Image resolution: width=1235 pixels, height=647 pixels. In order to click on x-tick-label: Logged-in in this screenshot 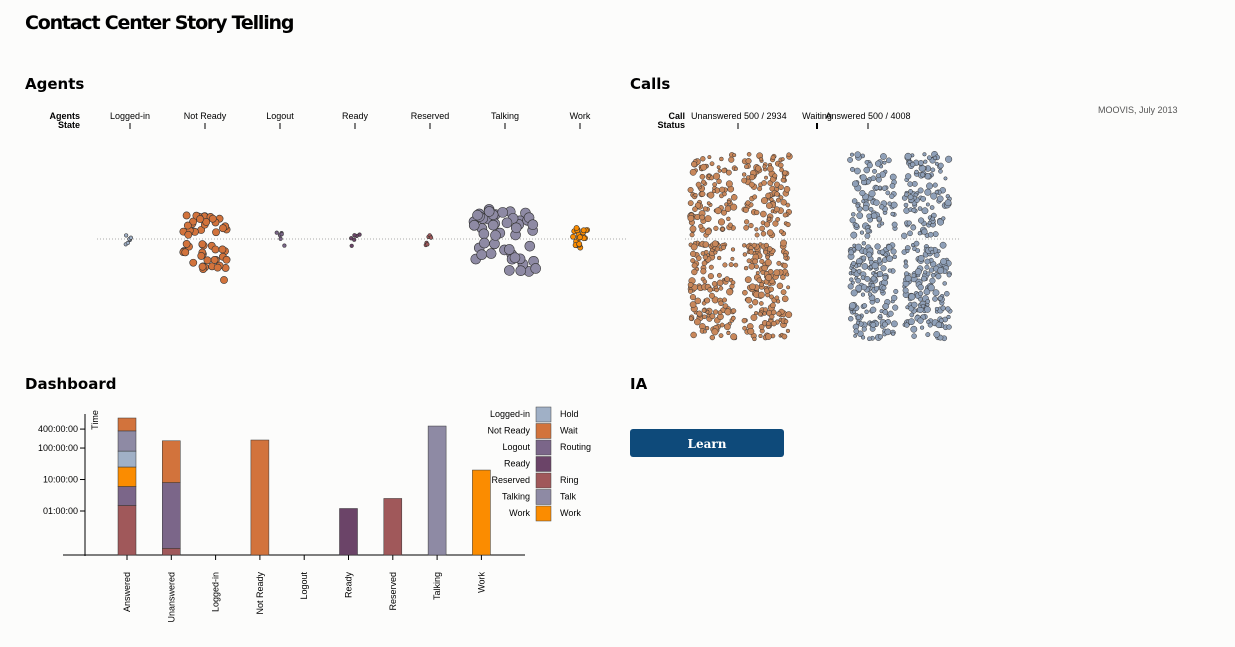, I will do `click(216, 592)`.